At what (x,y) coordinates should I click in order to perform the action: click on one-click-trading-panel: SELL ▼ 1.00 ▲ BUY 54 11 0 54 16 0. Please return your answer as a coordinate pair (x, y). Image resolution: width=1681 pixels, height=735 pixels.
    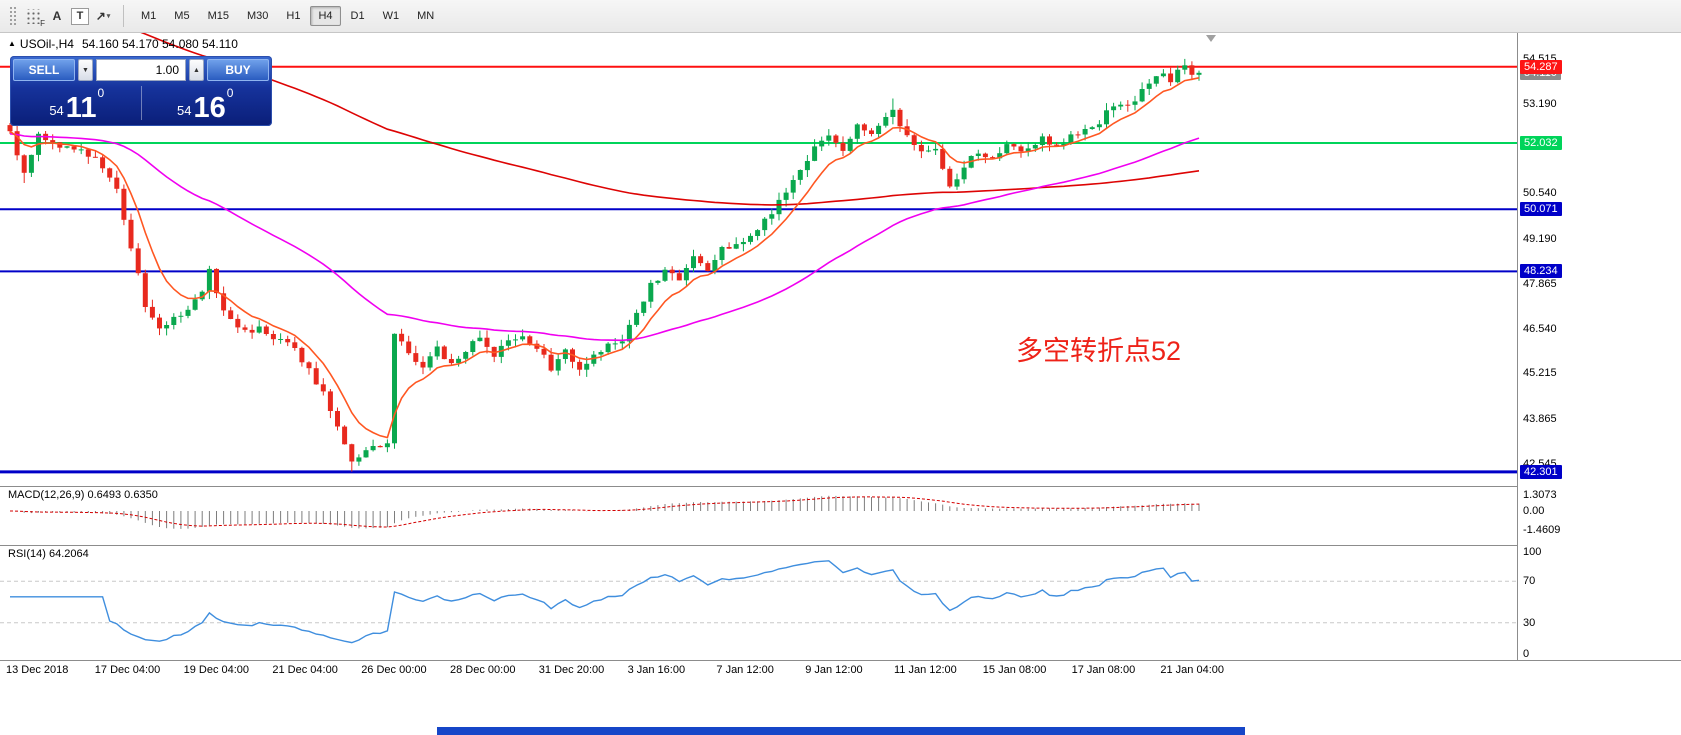
    Looking at the image, I should click on (141, 91).